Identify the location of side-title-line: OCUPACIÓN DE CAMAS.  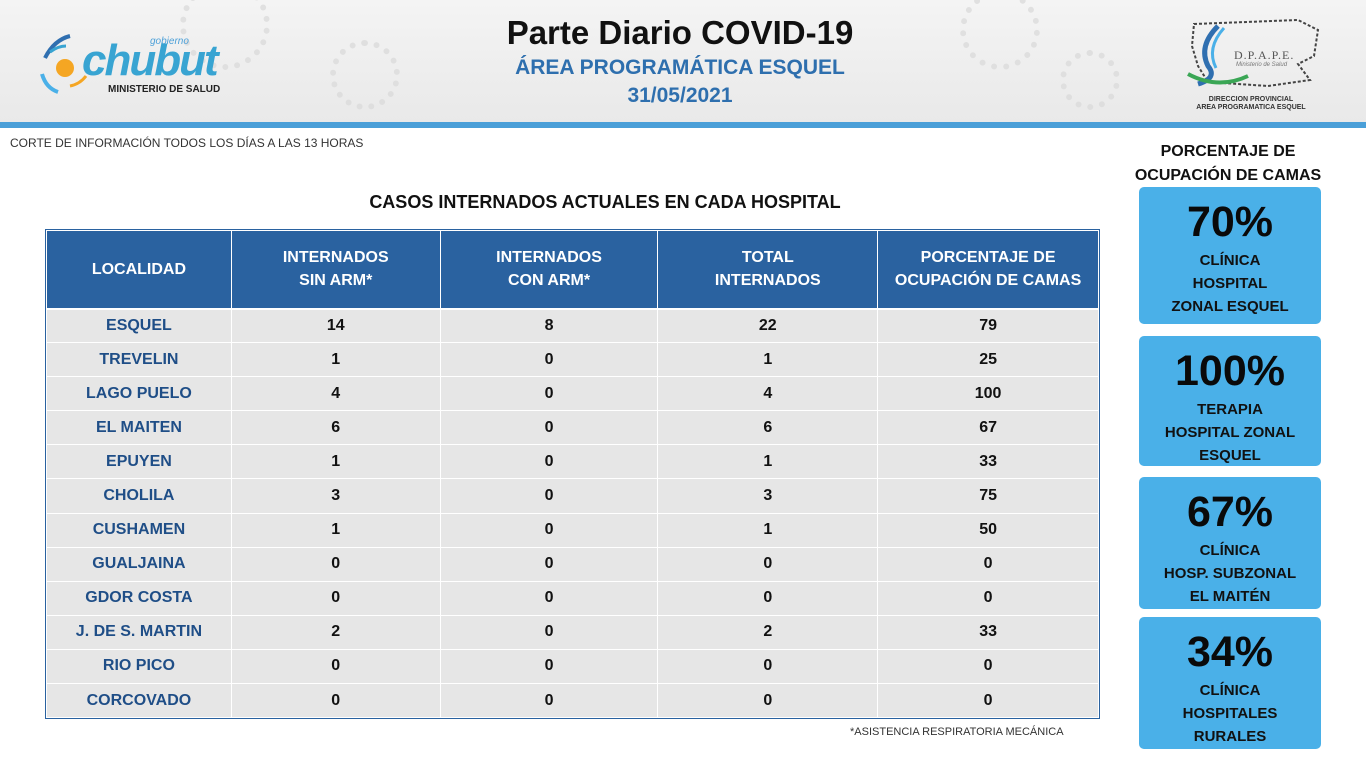
(1228, 175).